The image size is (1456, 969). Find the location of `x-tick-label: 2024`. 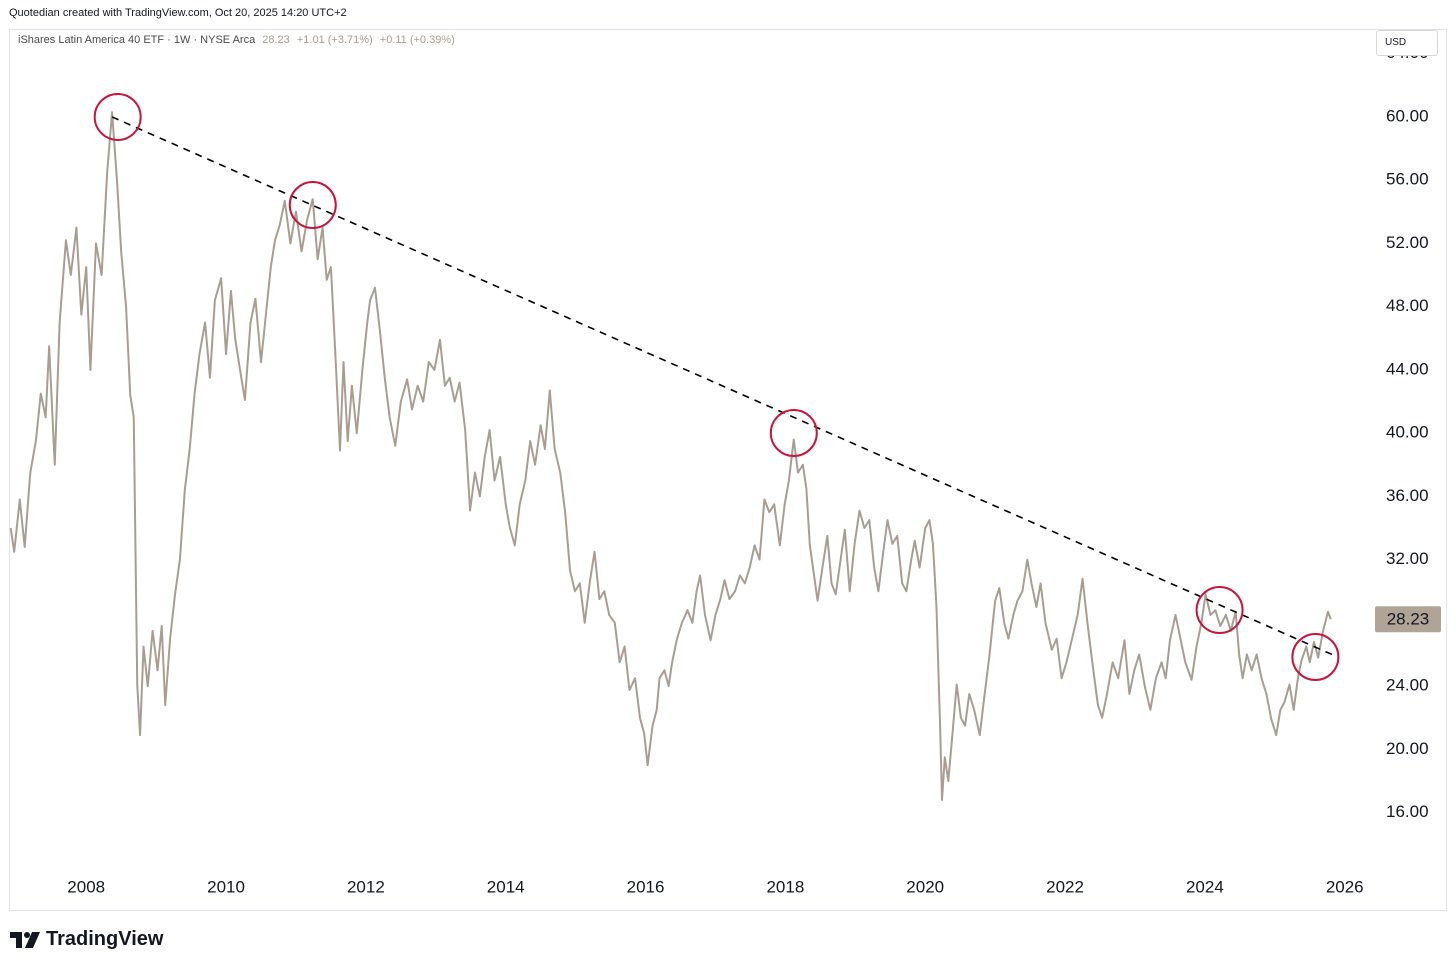

x-tick-label: 2024 is located at coordinates (1205, 886).